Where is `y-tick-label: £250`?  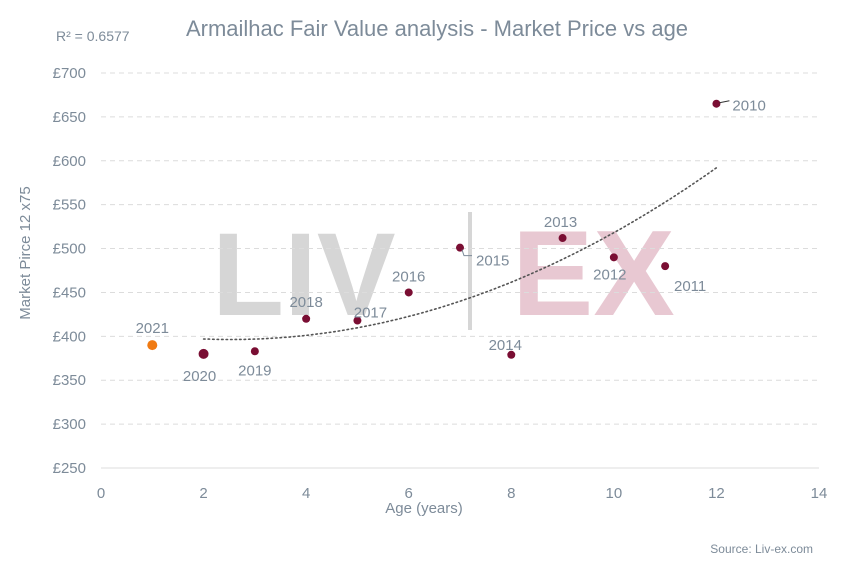
y-tick-label: £250 is located at coordinates (69, 468).